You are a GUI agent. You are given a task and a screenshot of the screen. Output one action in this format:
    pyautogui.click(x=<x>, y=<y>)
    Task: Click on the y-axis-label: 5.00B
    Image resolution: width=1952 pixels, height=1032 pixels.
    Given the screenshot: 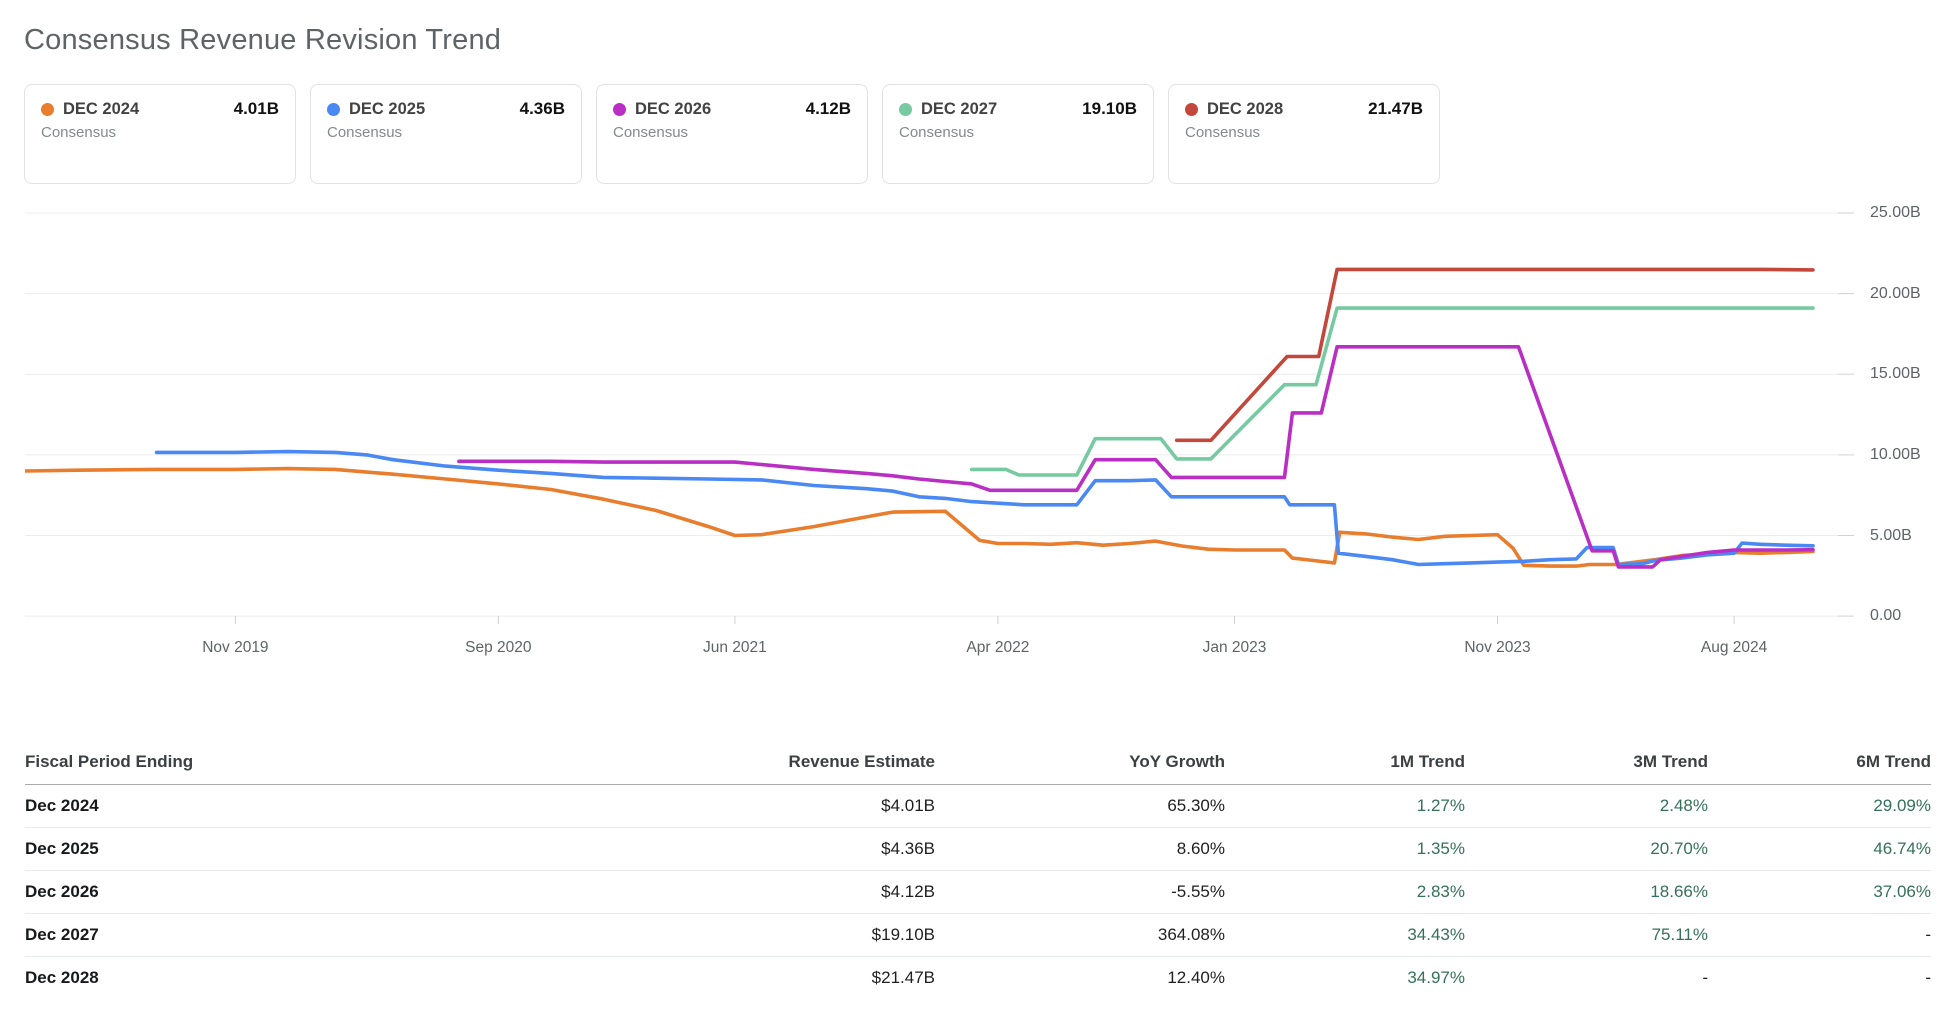 What is the action you would take?
    pyautogui.click(x=1891, y=535)
    